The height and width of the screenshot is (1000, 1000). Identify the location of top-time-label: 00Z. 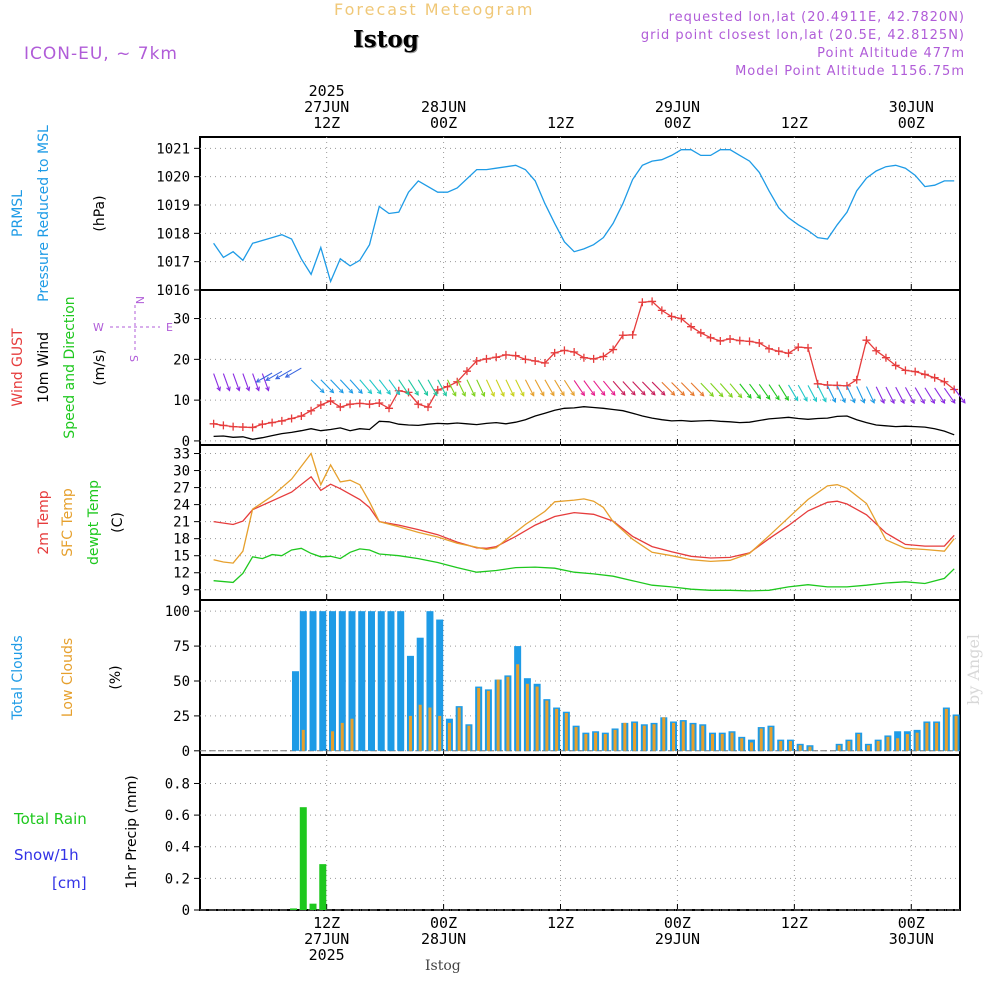
(677, 123).